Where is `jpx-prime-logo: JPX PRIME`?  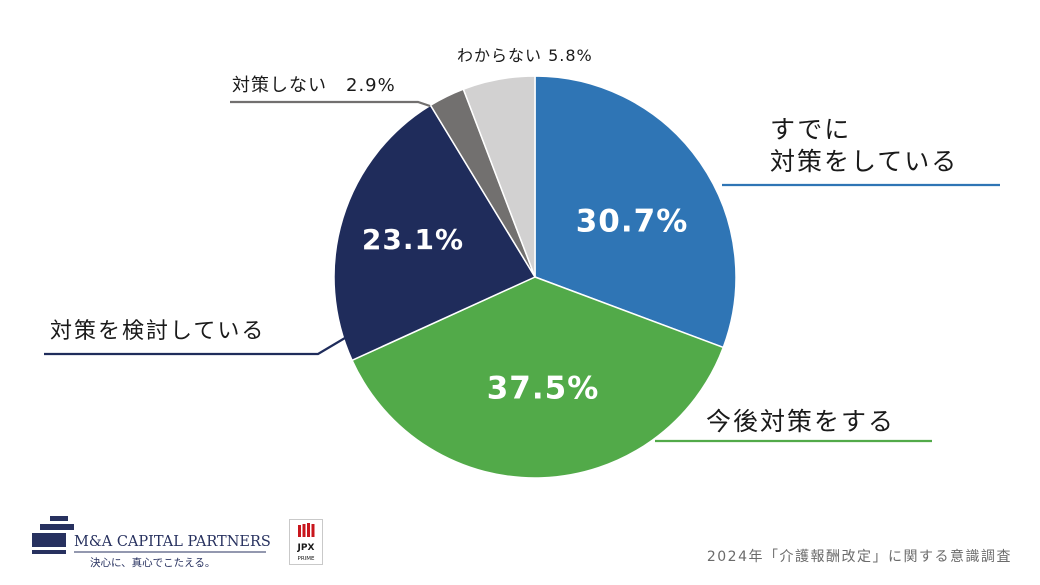 jpx-prime-logo: JPX PRIME is located at coordinates (306, 542).